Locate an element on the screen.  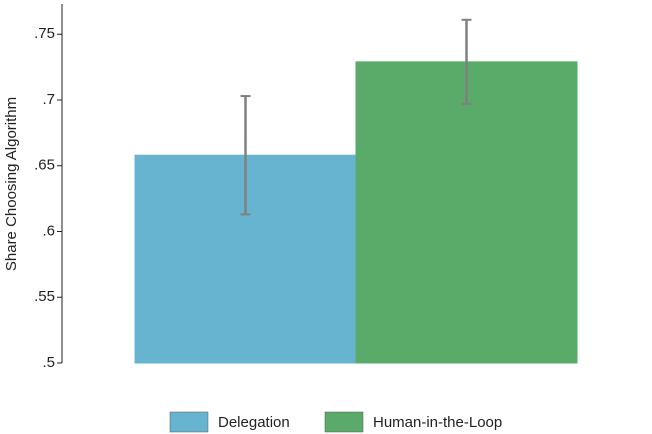
legend-label: Delegation is located at coordinates (254, 422).